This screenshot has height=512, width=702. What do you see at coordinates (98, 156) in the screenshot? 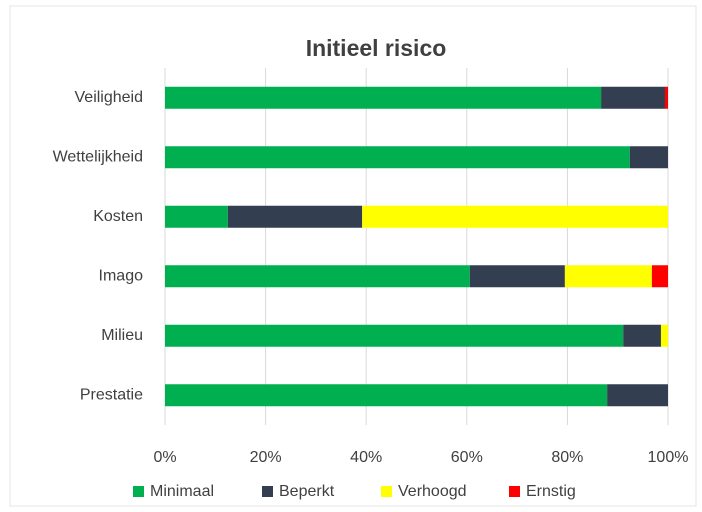
I see `y-tick-label: Wettelijkheid` at bounding box center [98, 156].